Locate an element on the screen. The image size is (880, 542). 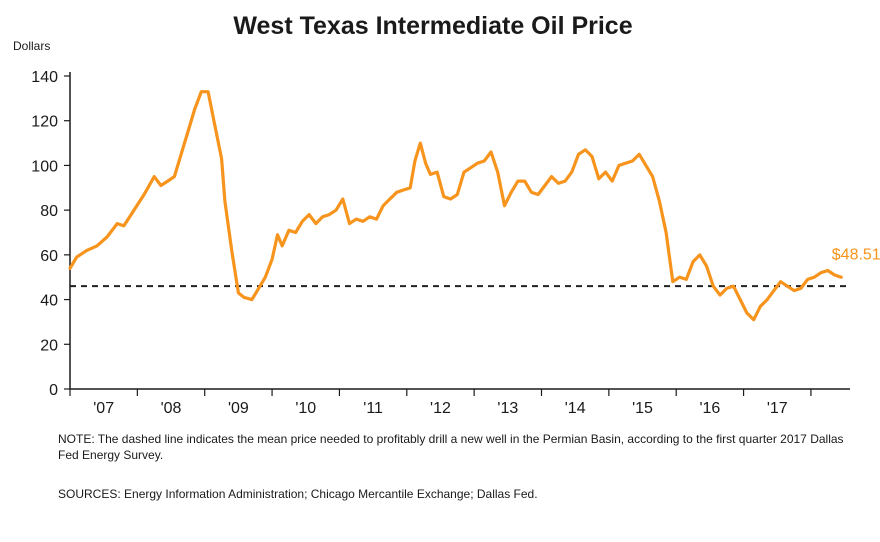
x-axis: '07 '08 '09 '10 '11 '12 '13 '14 '15 '16 '17 is located at coordinates (459, 402).